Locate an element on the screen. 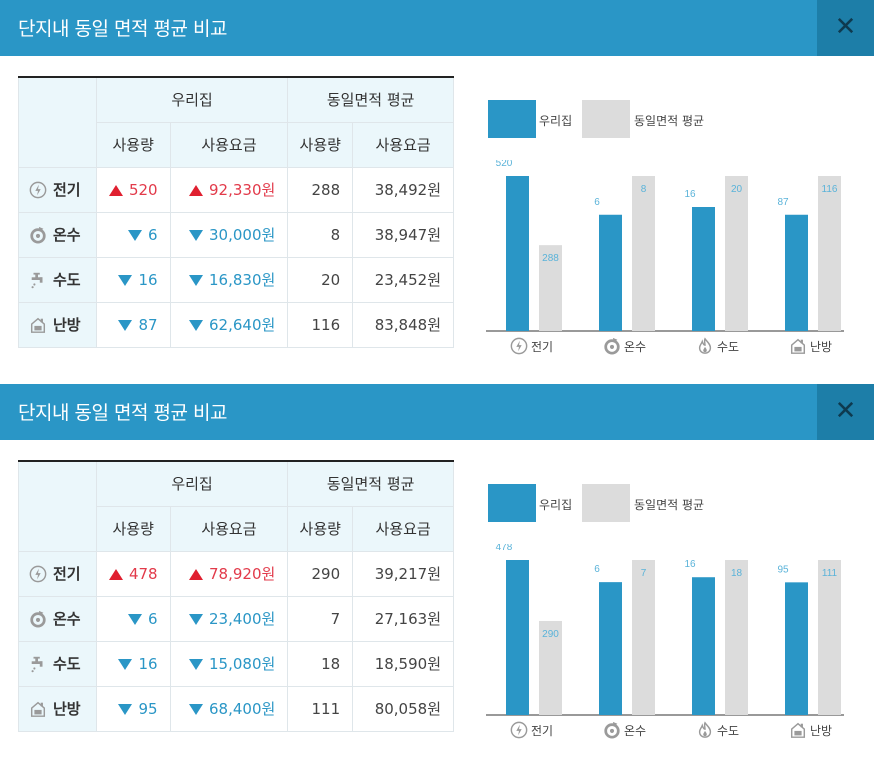  avg-usage-cell: 7 is located at coordinates (320, 618).